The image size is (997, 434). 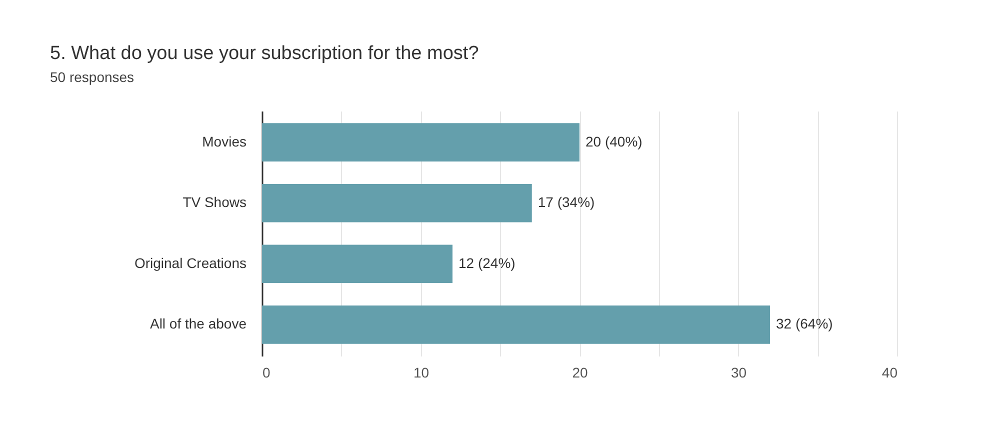 I want to click on data-label: 17 (34%), so click(x=566, y=202).